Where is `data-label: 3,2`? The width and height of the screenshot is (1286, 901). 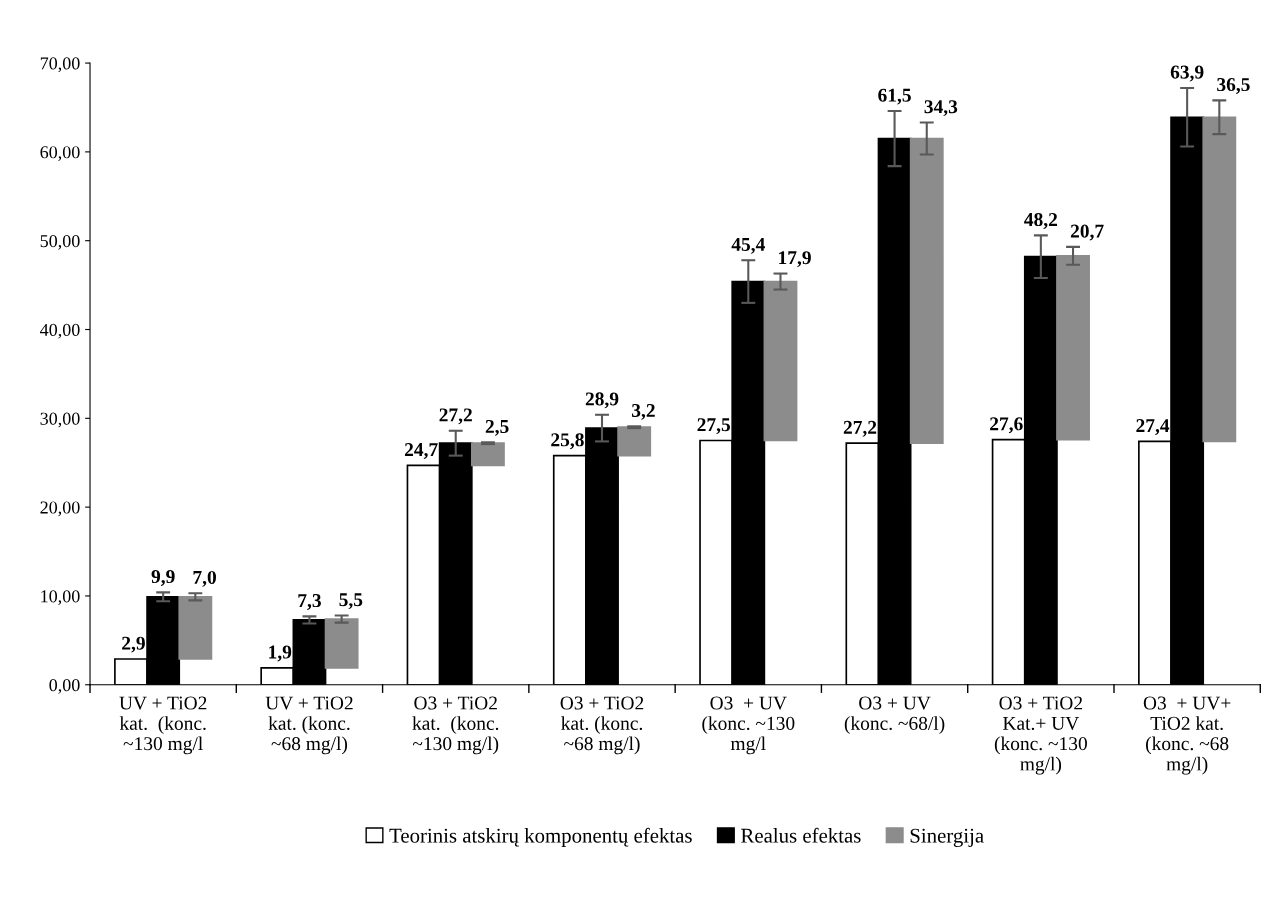 data-label: 3,2 is located at coordinates (643, 411).